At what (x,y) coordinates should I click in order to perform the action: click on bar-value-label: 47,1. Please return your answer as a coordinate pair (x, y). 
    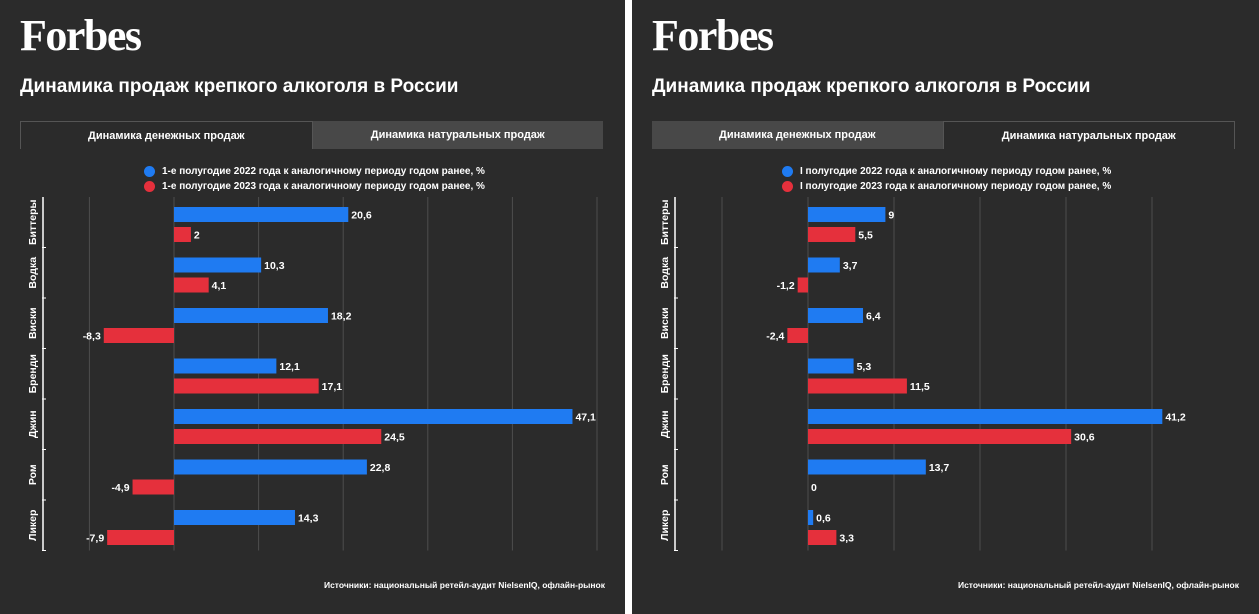
    Looking at the image, I should click on (585, 418).